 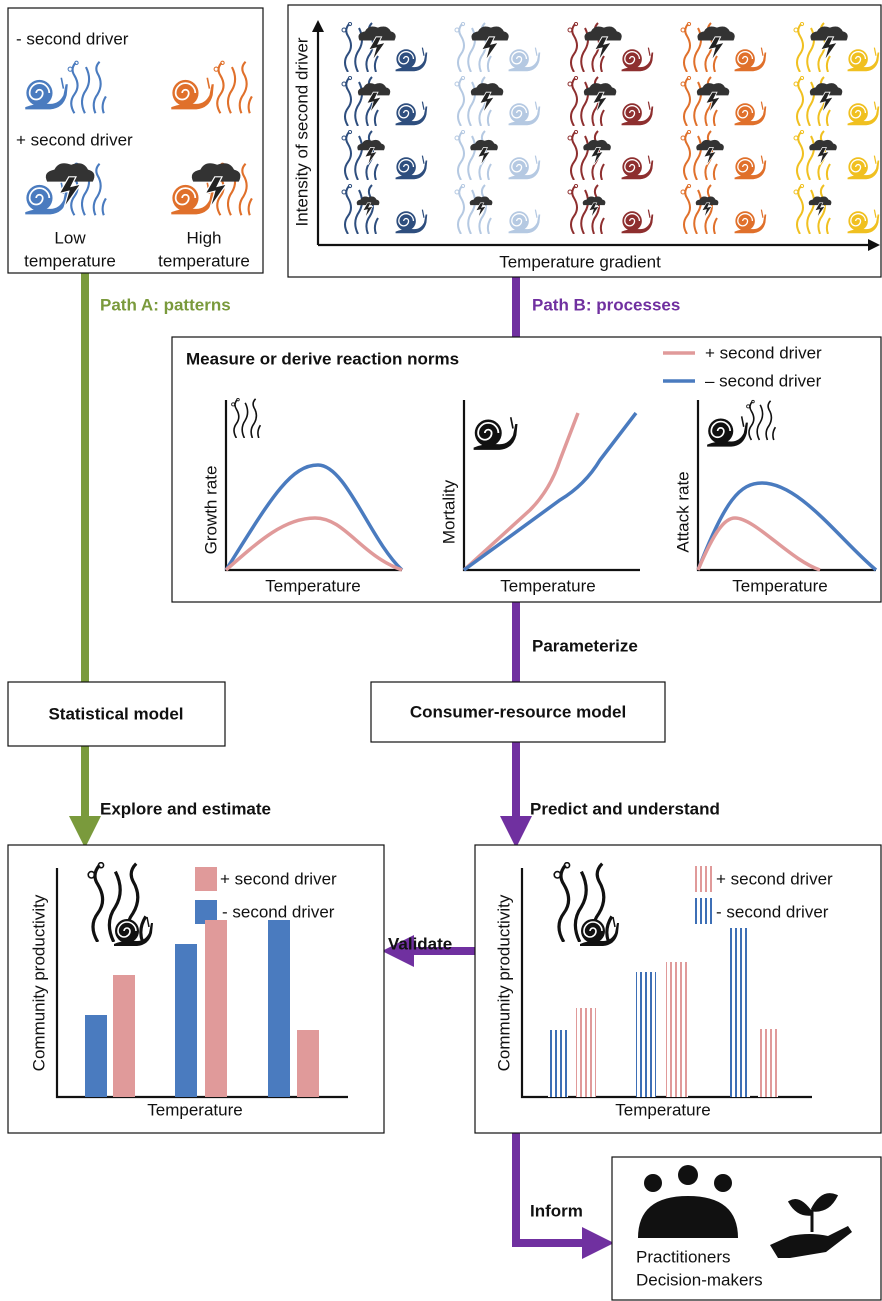 What do you see at coordinates (683, 1256) in the screenshot?
I see `stakeholder-label: Practitioners` at bounding box center [683, 1256].